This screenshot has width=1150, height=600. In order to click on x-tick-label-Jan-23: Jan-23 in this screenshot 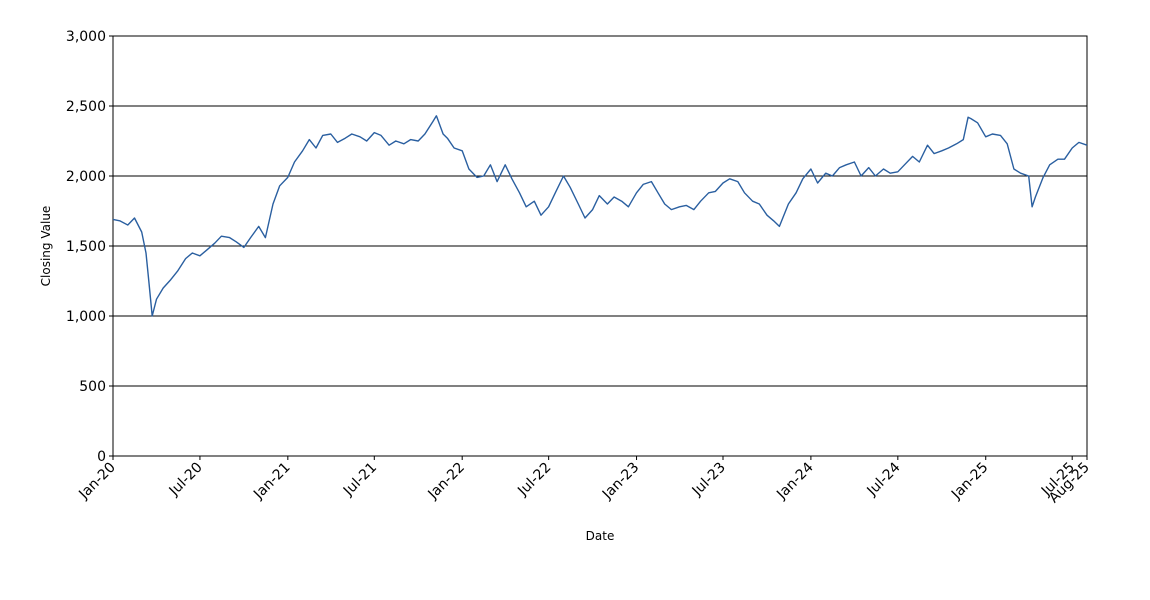, I will do `click(620, 481)`.